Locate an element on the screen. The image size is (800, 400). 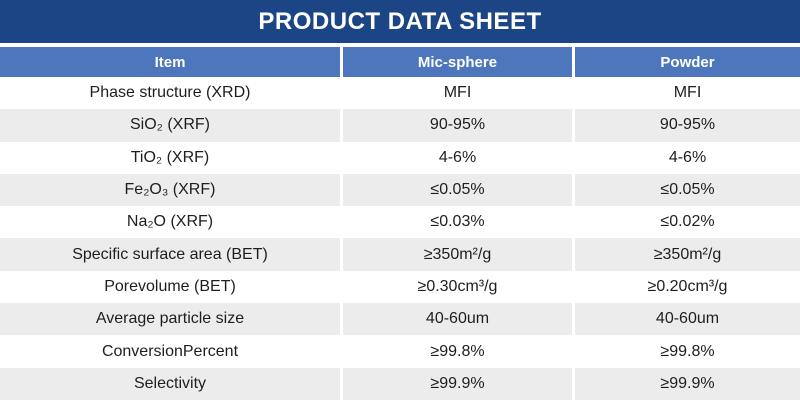
row-mic-sphere-value: 40-60um is located at coordinates (457, 319).